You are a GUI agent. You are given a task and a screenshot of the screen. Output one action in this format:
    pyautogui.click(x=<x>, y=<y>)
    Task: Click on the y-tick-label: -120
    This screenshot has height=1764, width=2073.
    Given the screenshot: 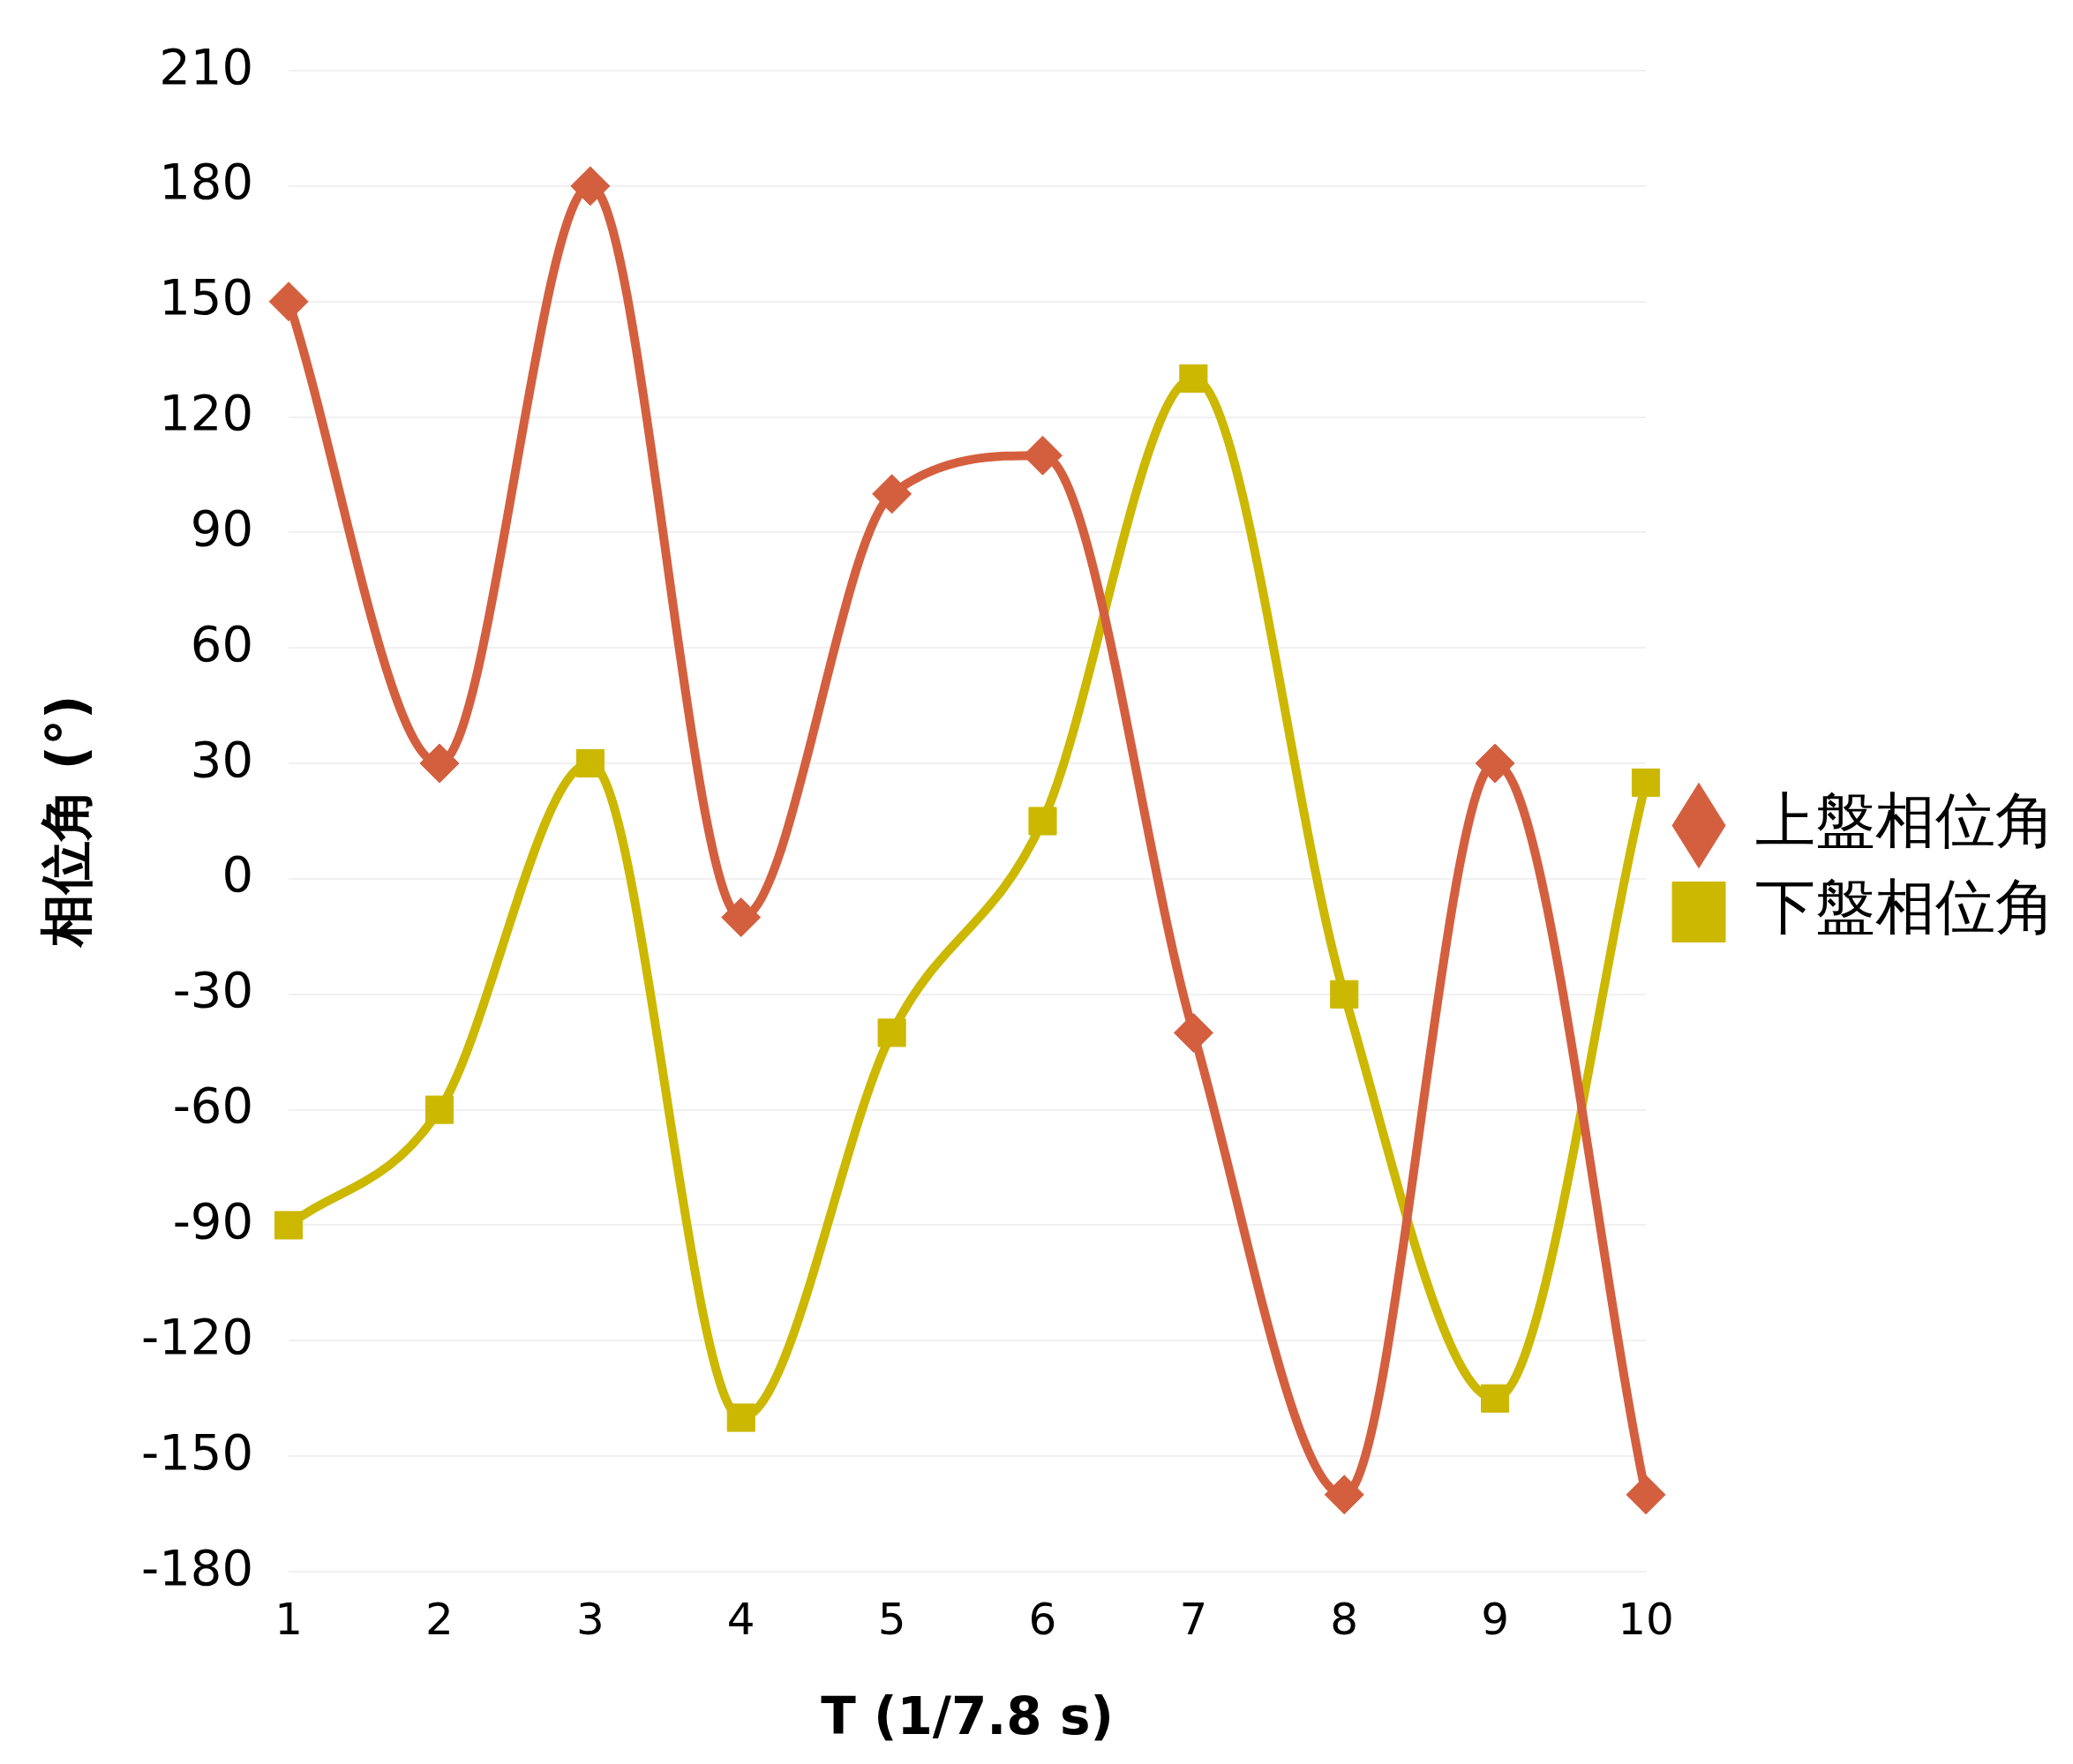 What is the action you would take?
    pyautogui.click(x=198, y=1336)
    